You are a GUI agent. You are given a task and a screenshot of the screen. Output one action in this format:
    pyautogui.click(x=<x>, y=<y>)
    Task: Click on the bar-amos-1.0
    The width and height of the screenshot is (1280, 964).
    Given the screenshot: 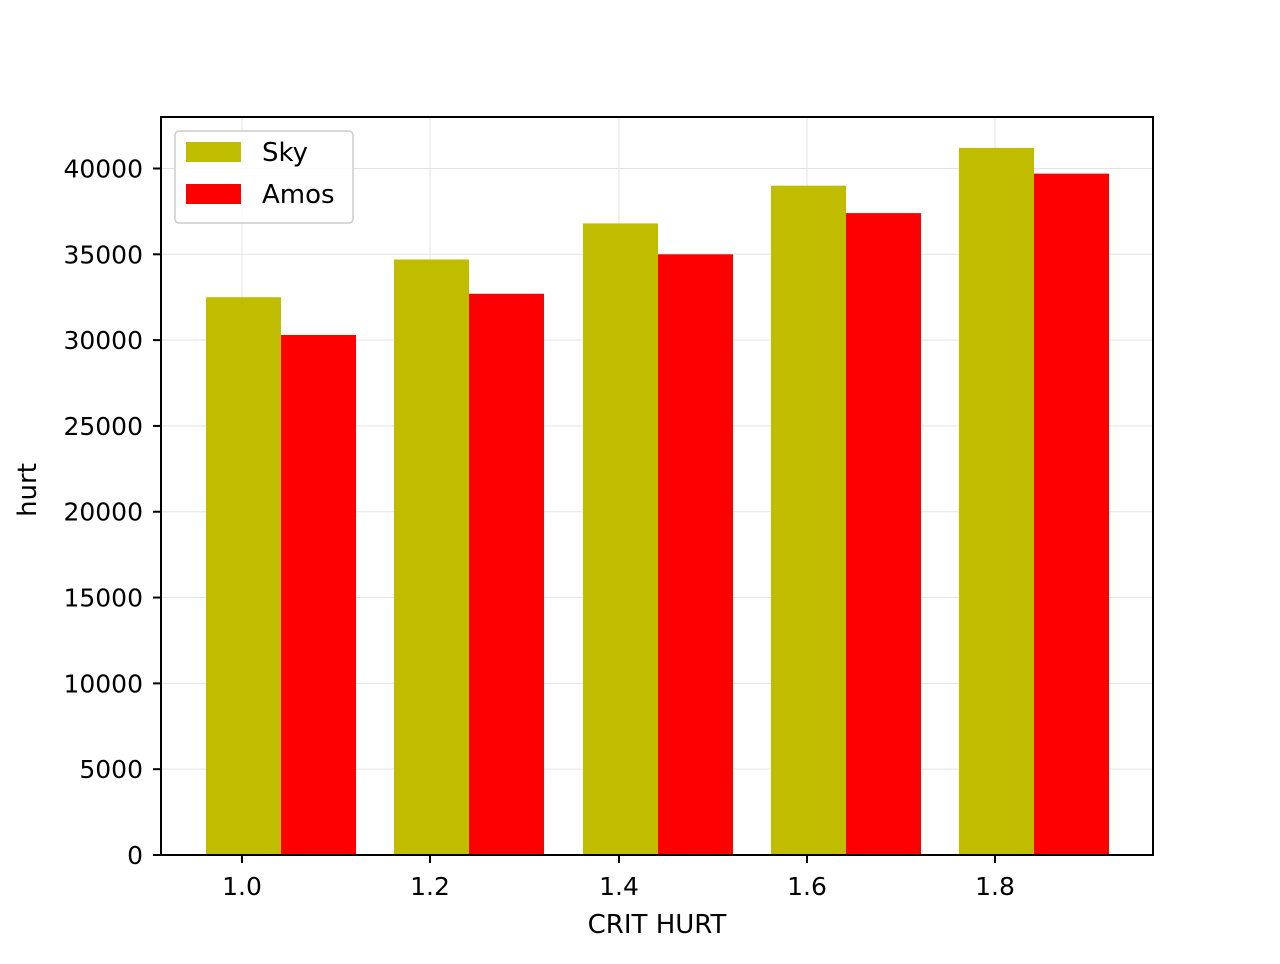 What is the action you would take?
    pyautogui.click(x=318, y=595)
    